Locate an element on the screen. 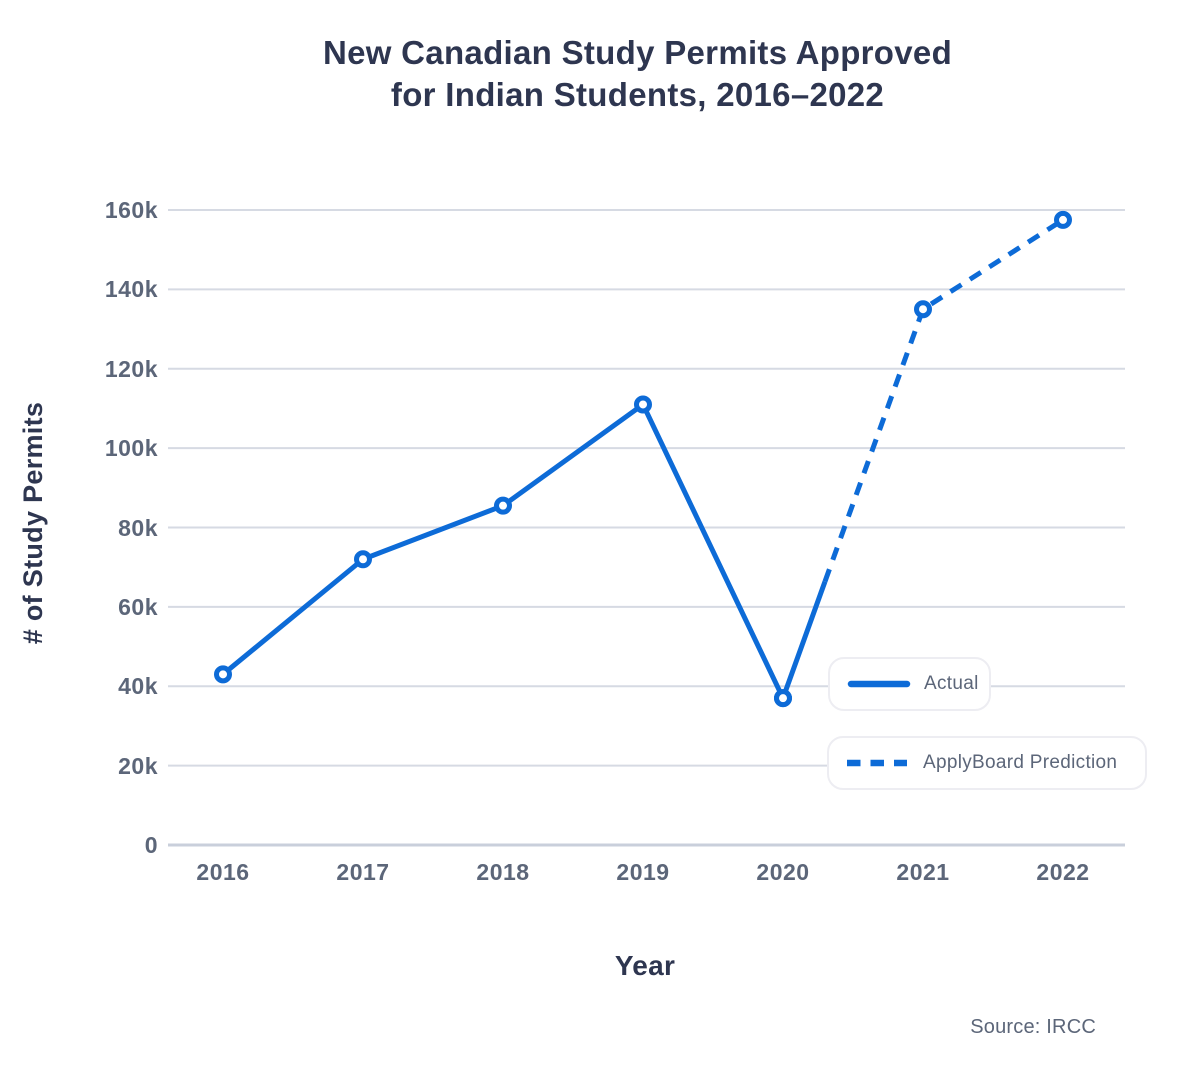  chart-title-line1: New Canadian Study Permits Approved is located at coordinates (637, 52).